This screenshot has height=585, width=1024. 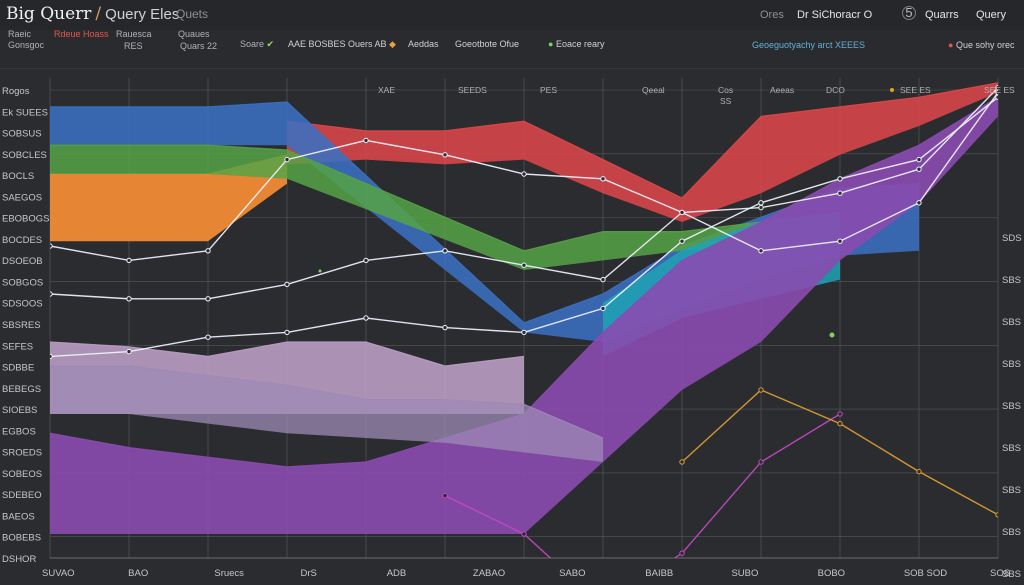 What do you see at coordinates (58, 573) in the screenshot?
I see `x-tick-label-0: SUVAO` at bounding box center [58, 573].